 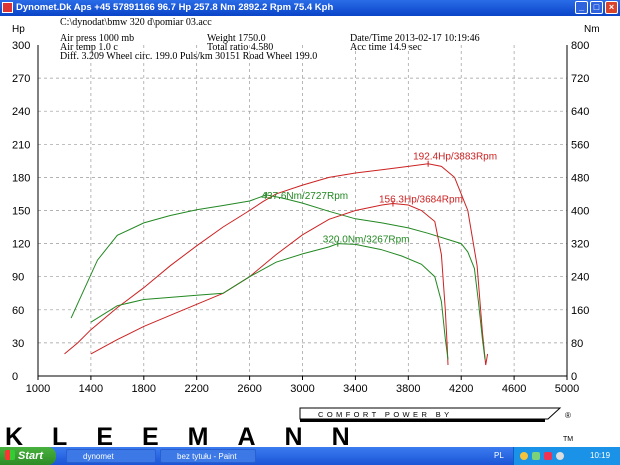 I want to click on maximize-button: □, so click(x=596, y=7).